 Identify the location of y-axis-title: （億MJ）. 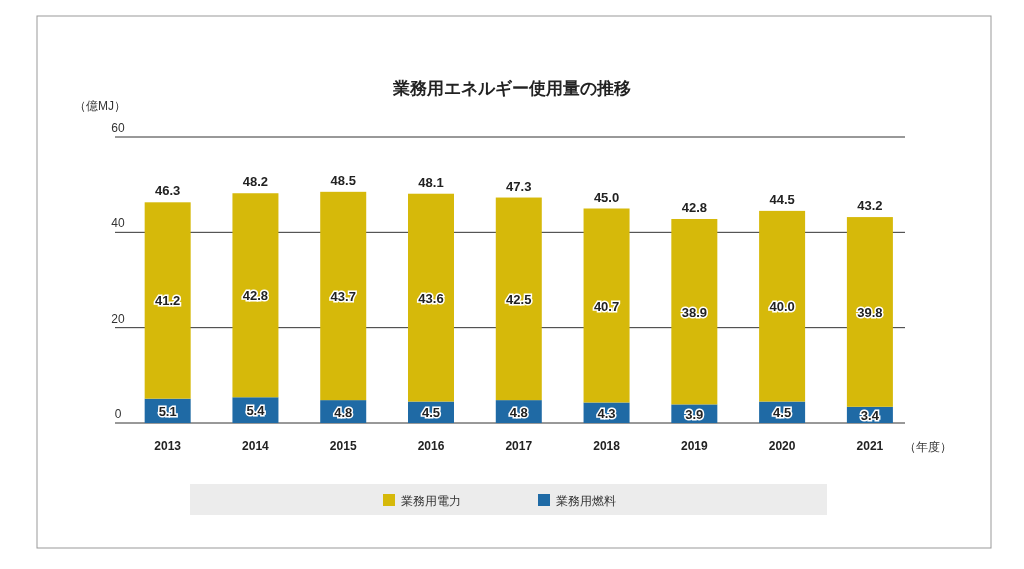
(100, 106).